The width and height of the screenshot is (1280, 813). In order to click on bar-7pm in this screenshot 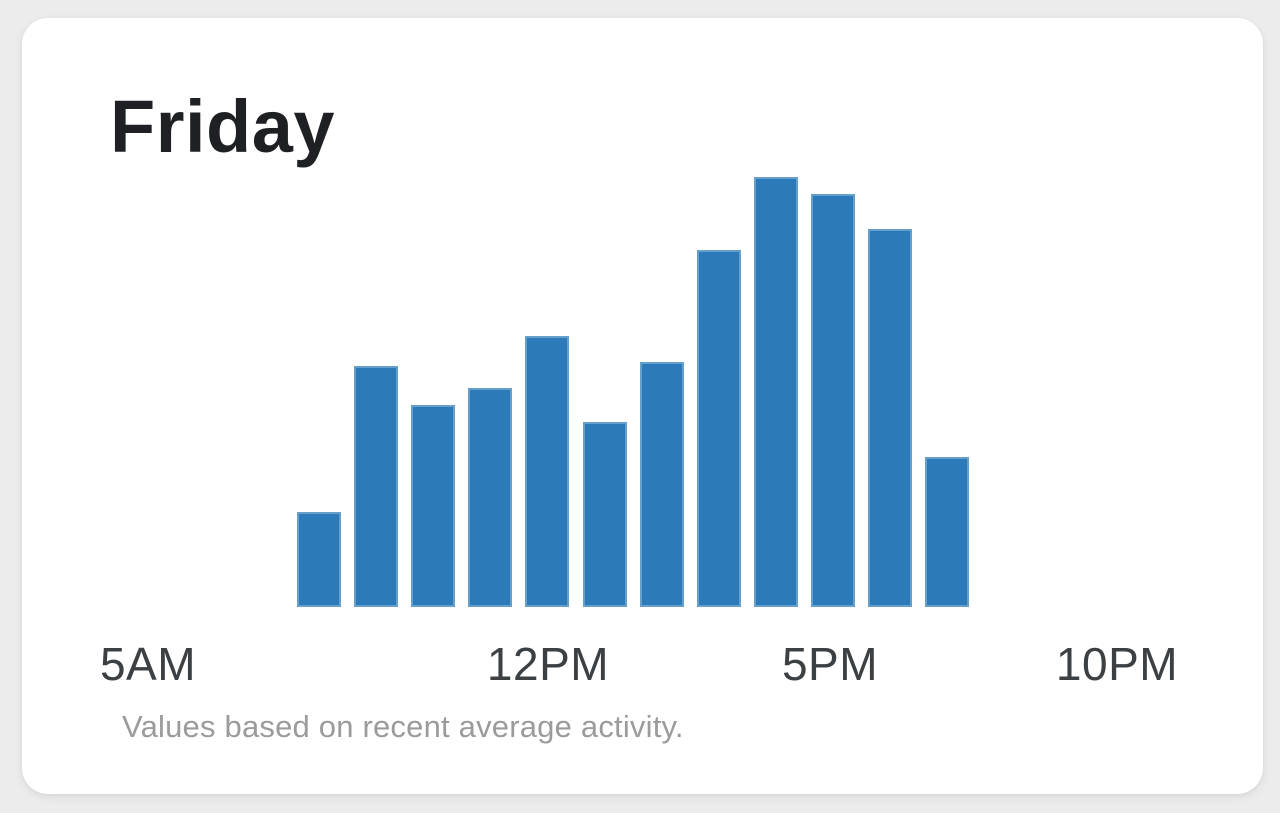, I will do `click(947, 531)`.